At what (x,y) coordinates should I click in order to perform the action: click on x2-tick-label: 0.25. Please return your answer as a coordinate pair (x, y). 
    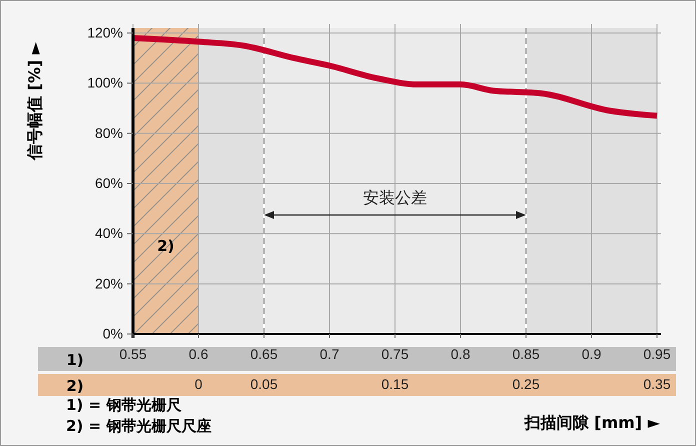
    Looking at the image, I should click on (526, 384).